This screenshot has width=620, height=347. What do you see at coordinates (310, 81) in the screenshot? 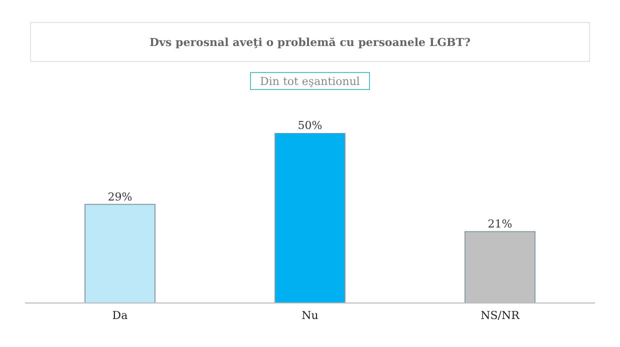
I see `chart-subtitle: Din tot eşantionul` at bounding box center [310, 81].